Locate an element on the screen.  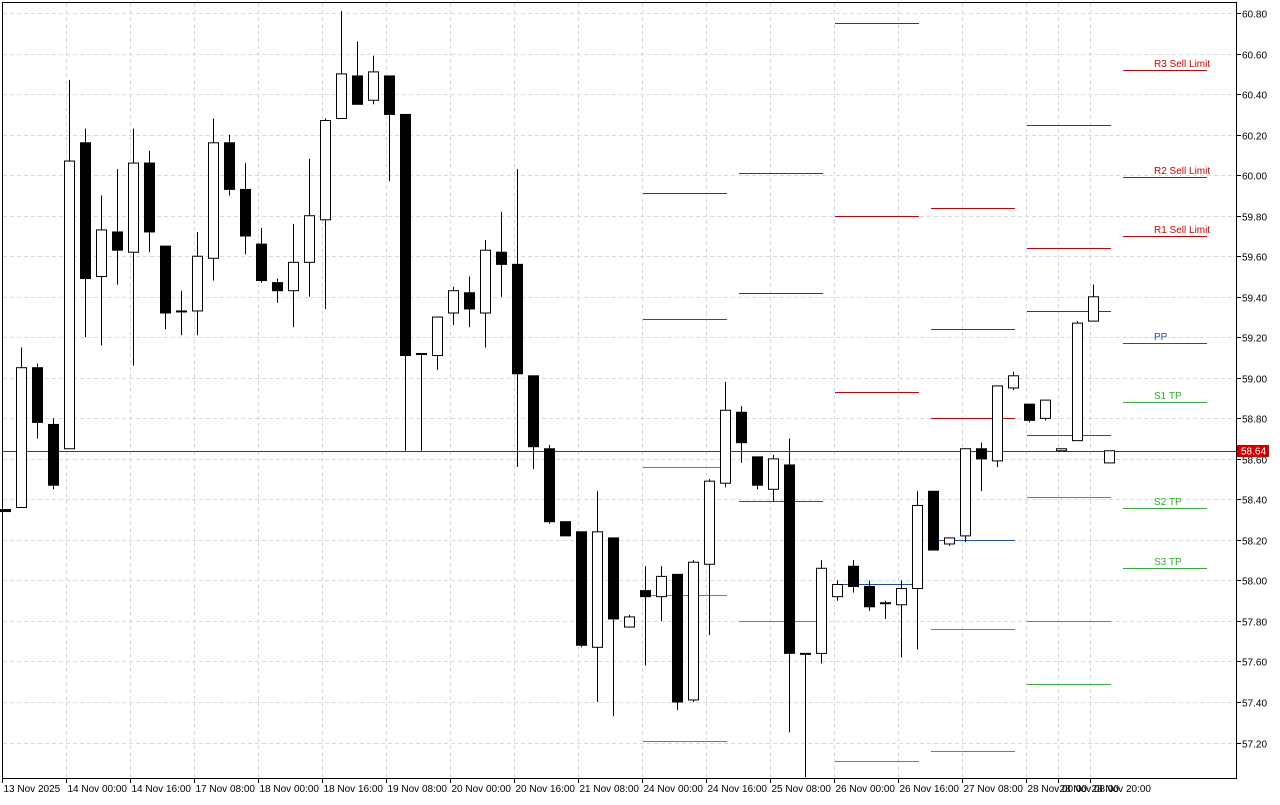
x-tick-label: 28 Nov 20:00 is located at coordinates (1122, 789).